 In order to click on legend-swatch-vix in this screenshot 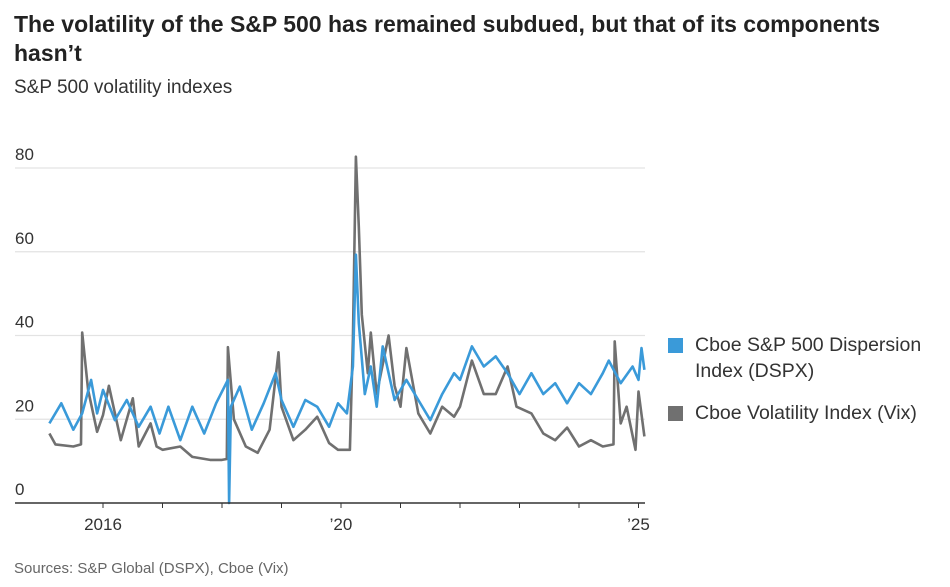, I will do `click(675, 413)`.